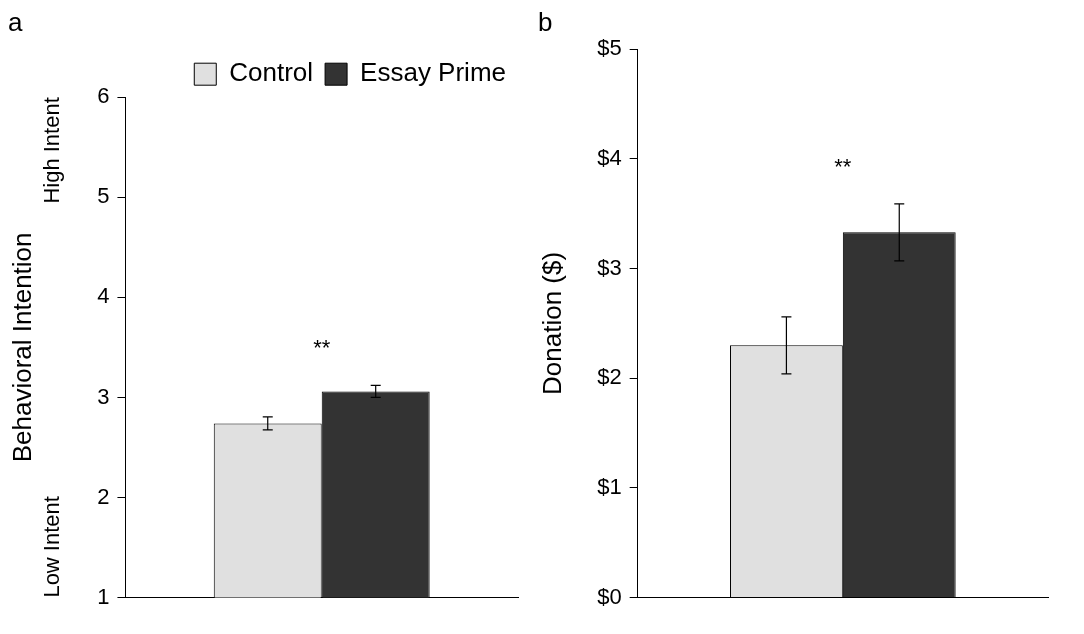 The height and width of the screenshot is (634, 1084). I want to click on y-tick-label: $2, so click(609, 377).